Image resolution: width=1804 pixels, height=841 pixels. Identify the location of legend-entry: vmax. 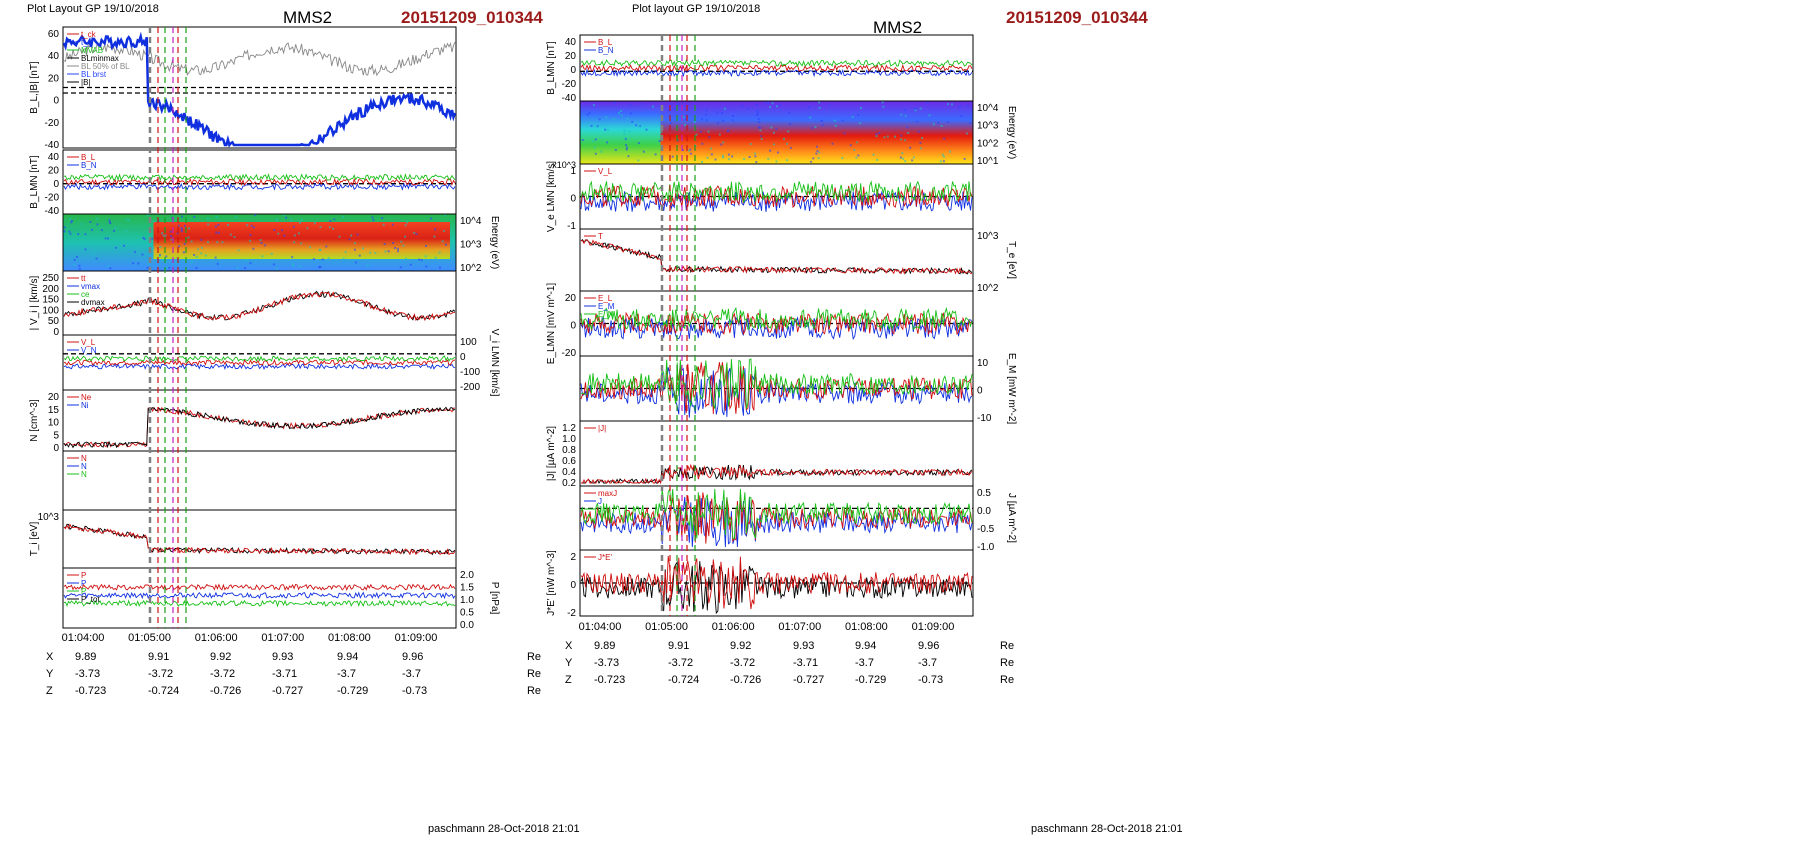
(90, 286).